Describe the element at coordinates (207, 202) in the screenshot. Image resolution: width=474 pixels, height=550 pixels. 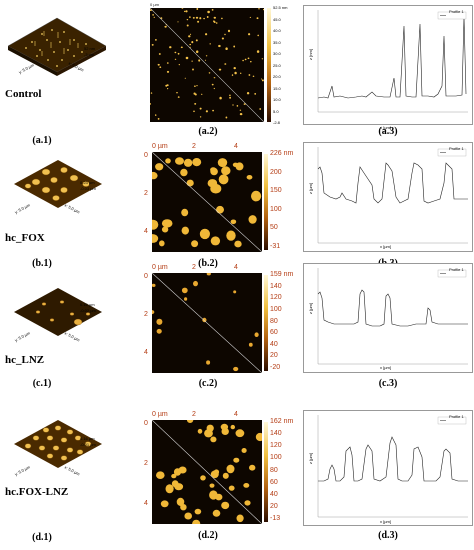
I see `afm-height-image-b` at that location.